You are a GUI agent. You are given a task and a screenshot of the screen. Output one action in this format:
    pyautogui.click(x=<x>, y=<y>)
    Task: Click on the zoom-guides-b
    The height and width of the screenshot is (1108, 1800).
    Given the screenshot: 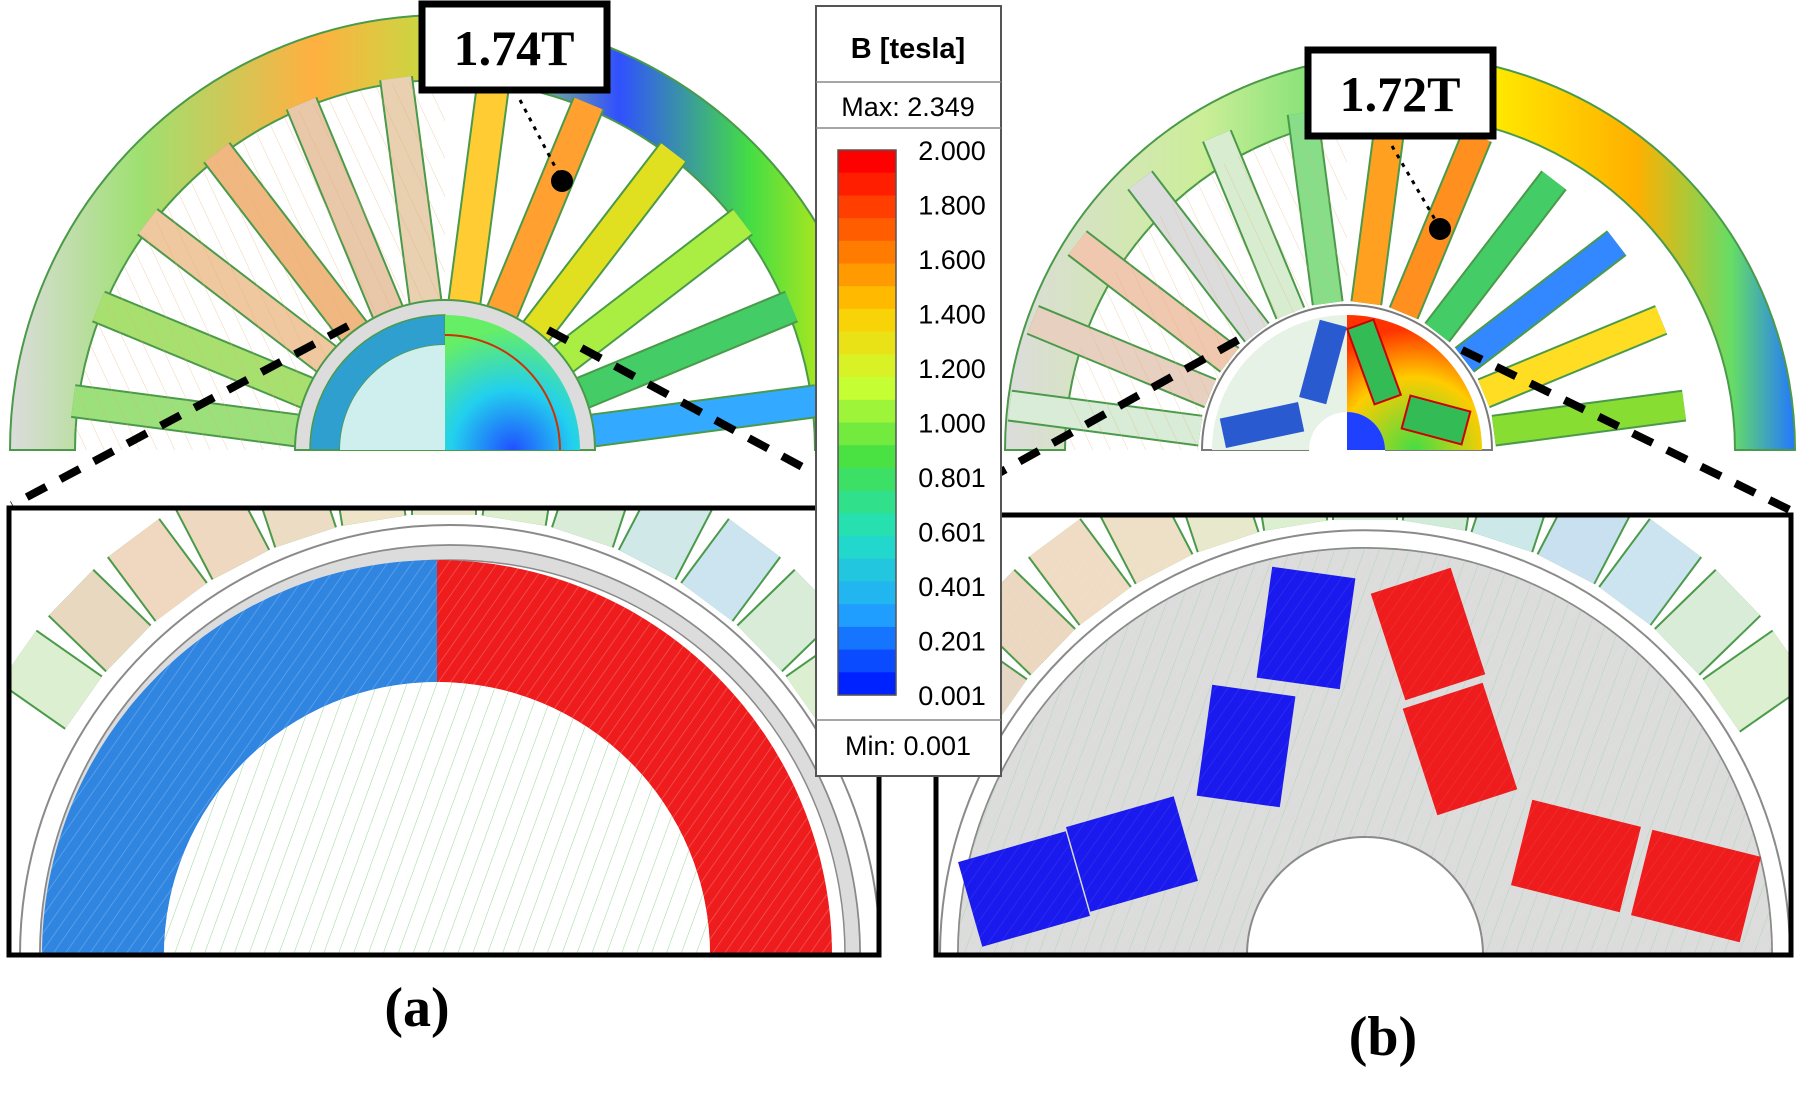 What is the action you would take?
    pyautogui.click(x=1390, y=425)
    